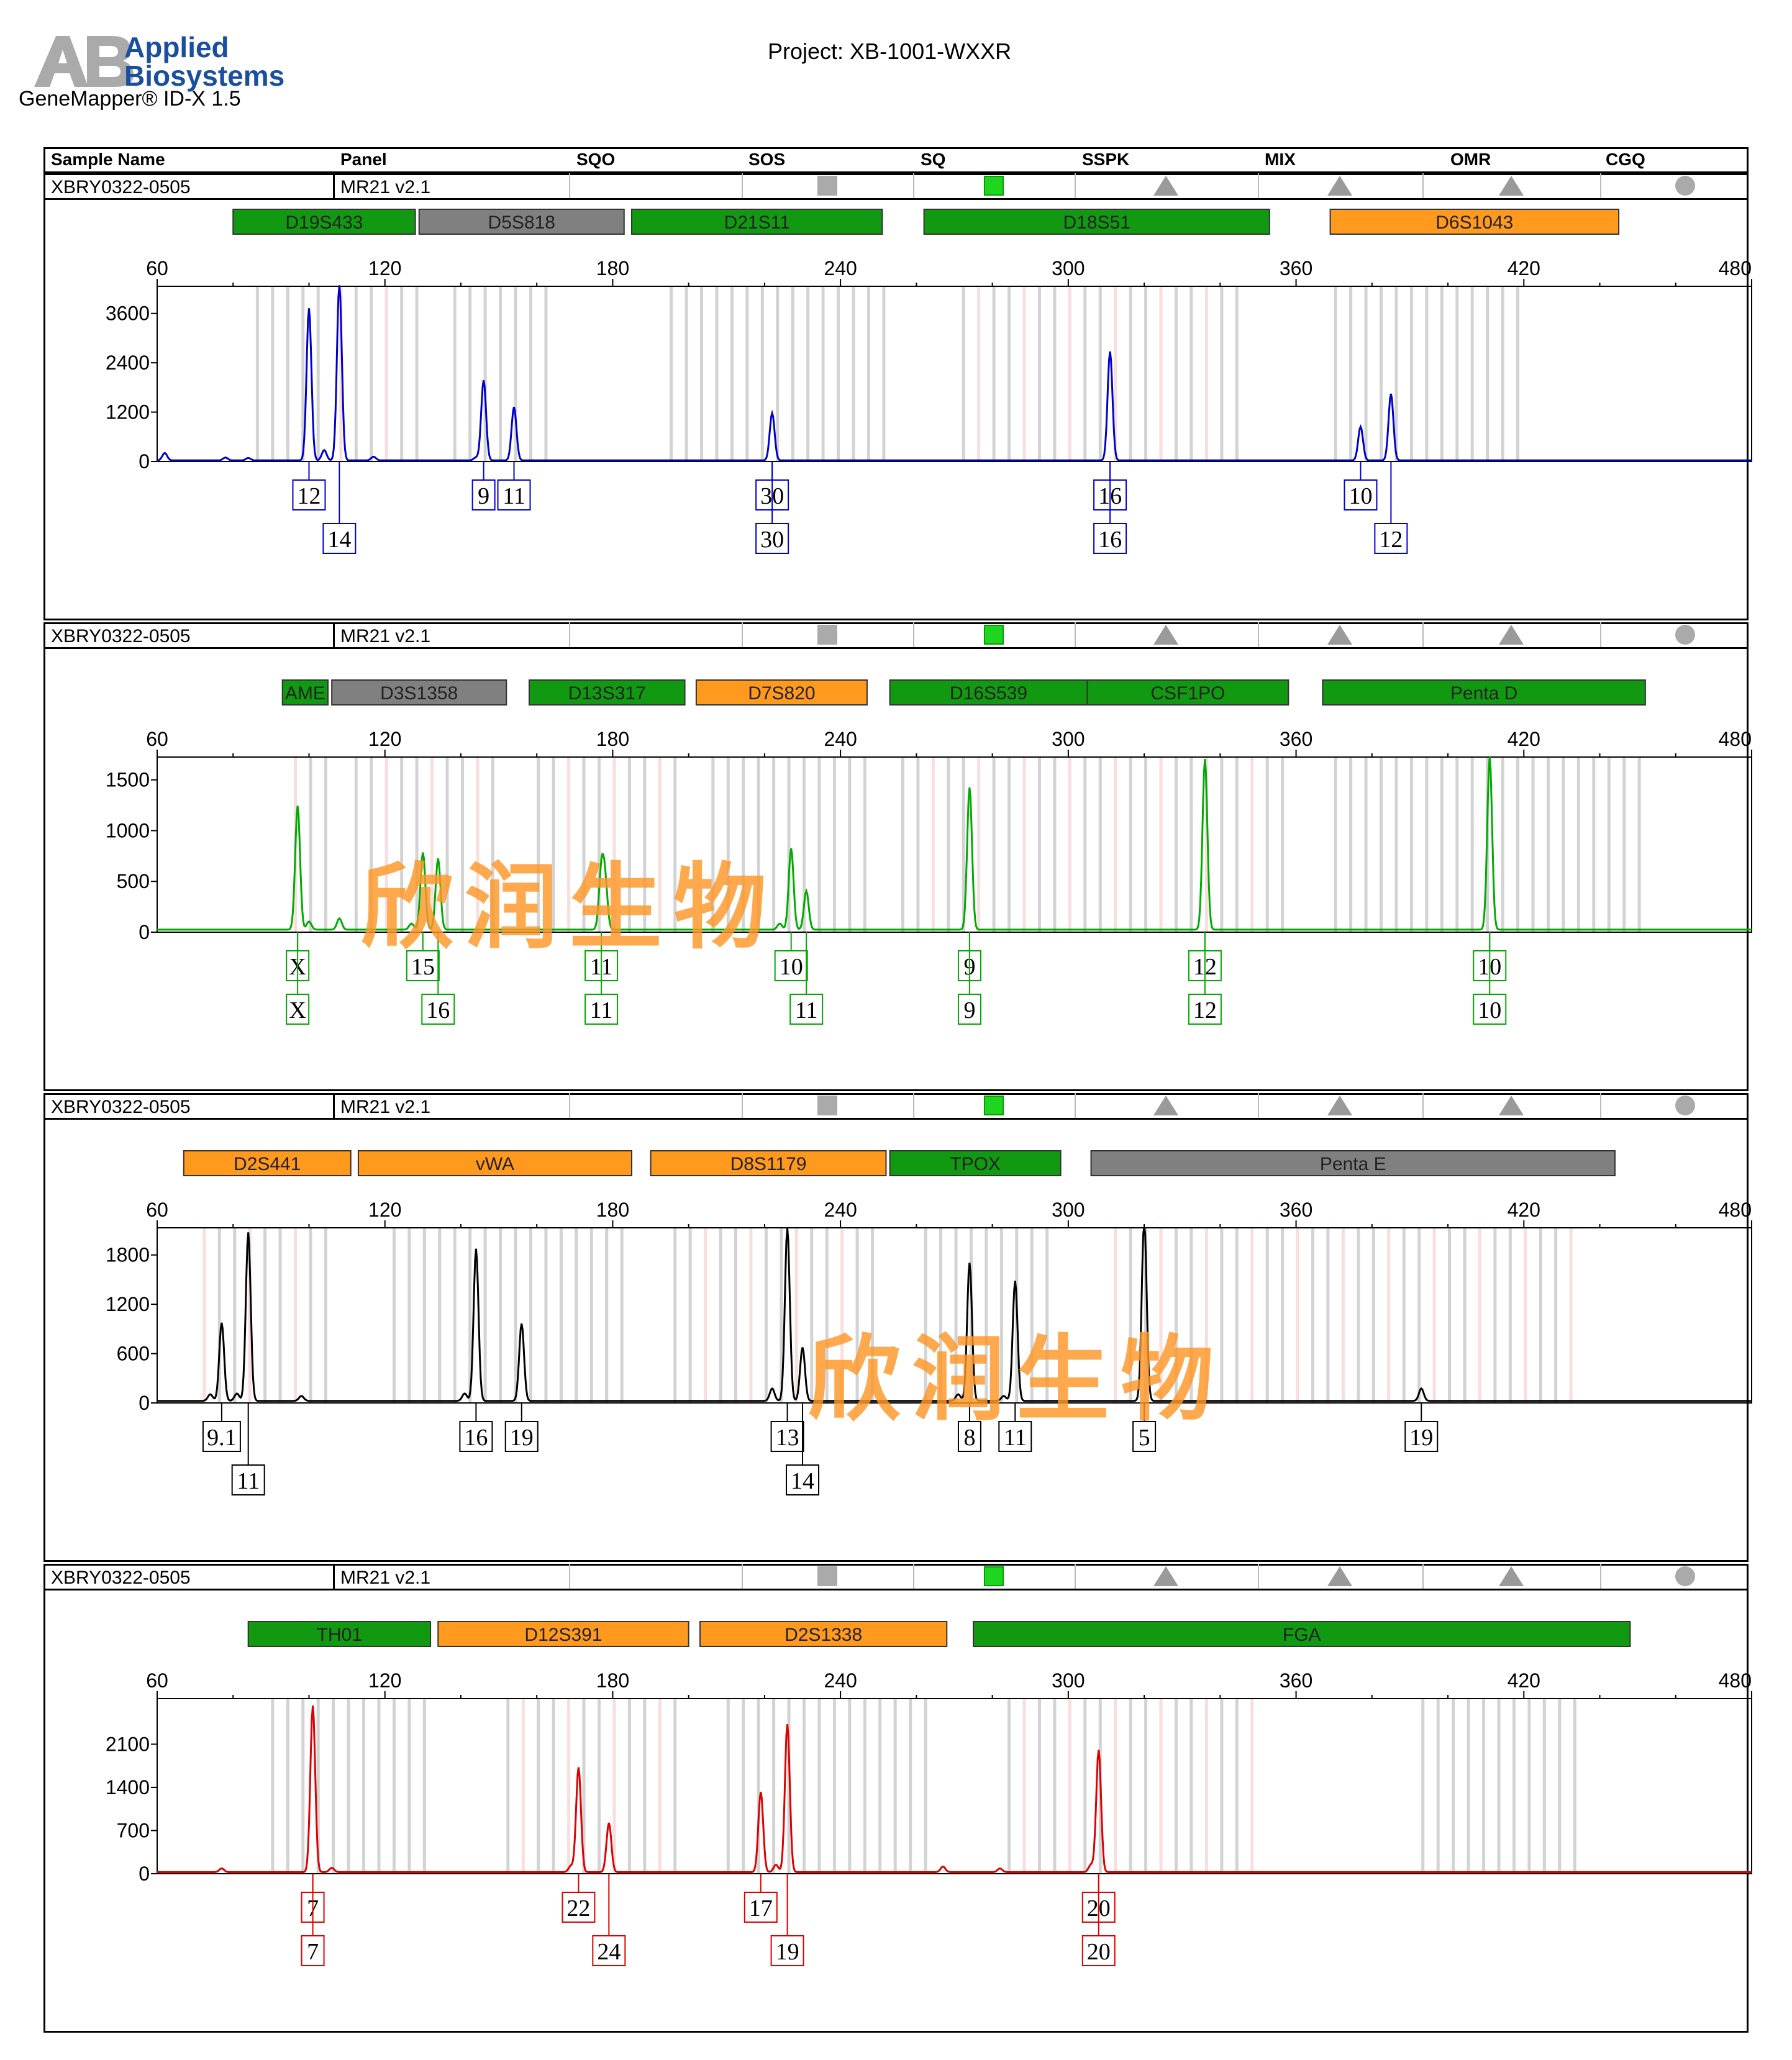 The width and height of the screenshot is (1792, 2060). What do you see at coordinates (1470, 160) in the screenshot?
I see `col-omr: OMR` at bounding box center [1470, 160].